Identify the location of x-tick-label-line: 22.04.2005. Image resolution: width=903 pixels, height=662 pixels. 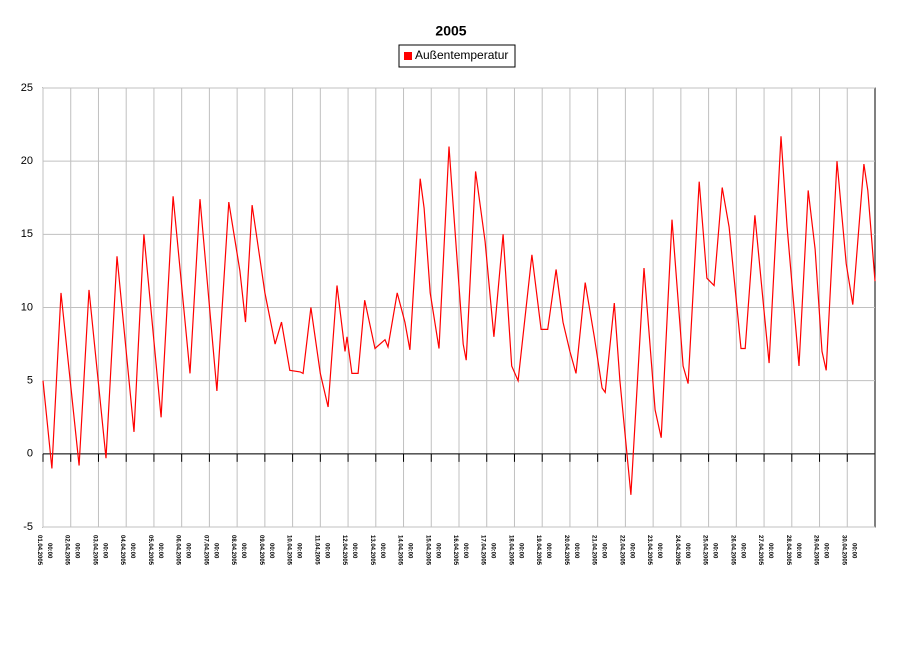
(622, 550).